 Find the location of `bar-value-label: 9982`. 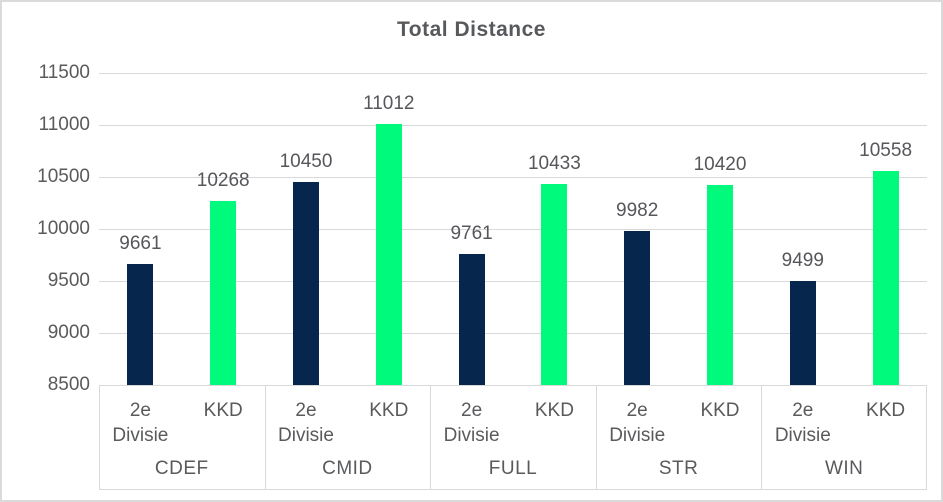

bar-value-label: 9982 is located at coordinates (637, 210).